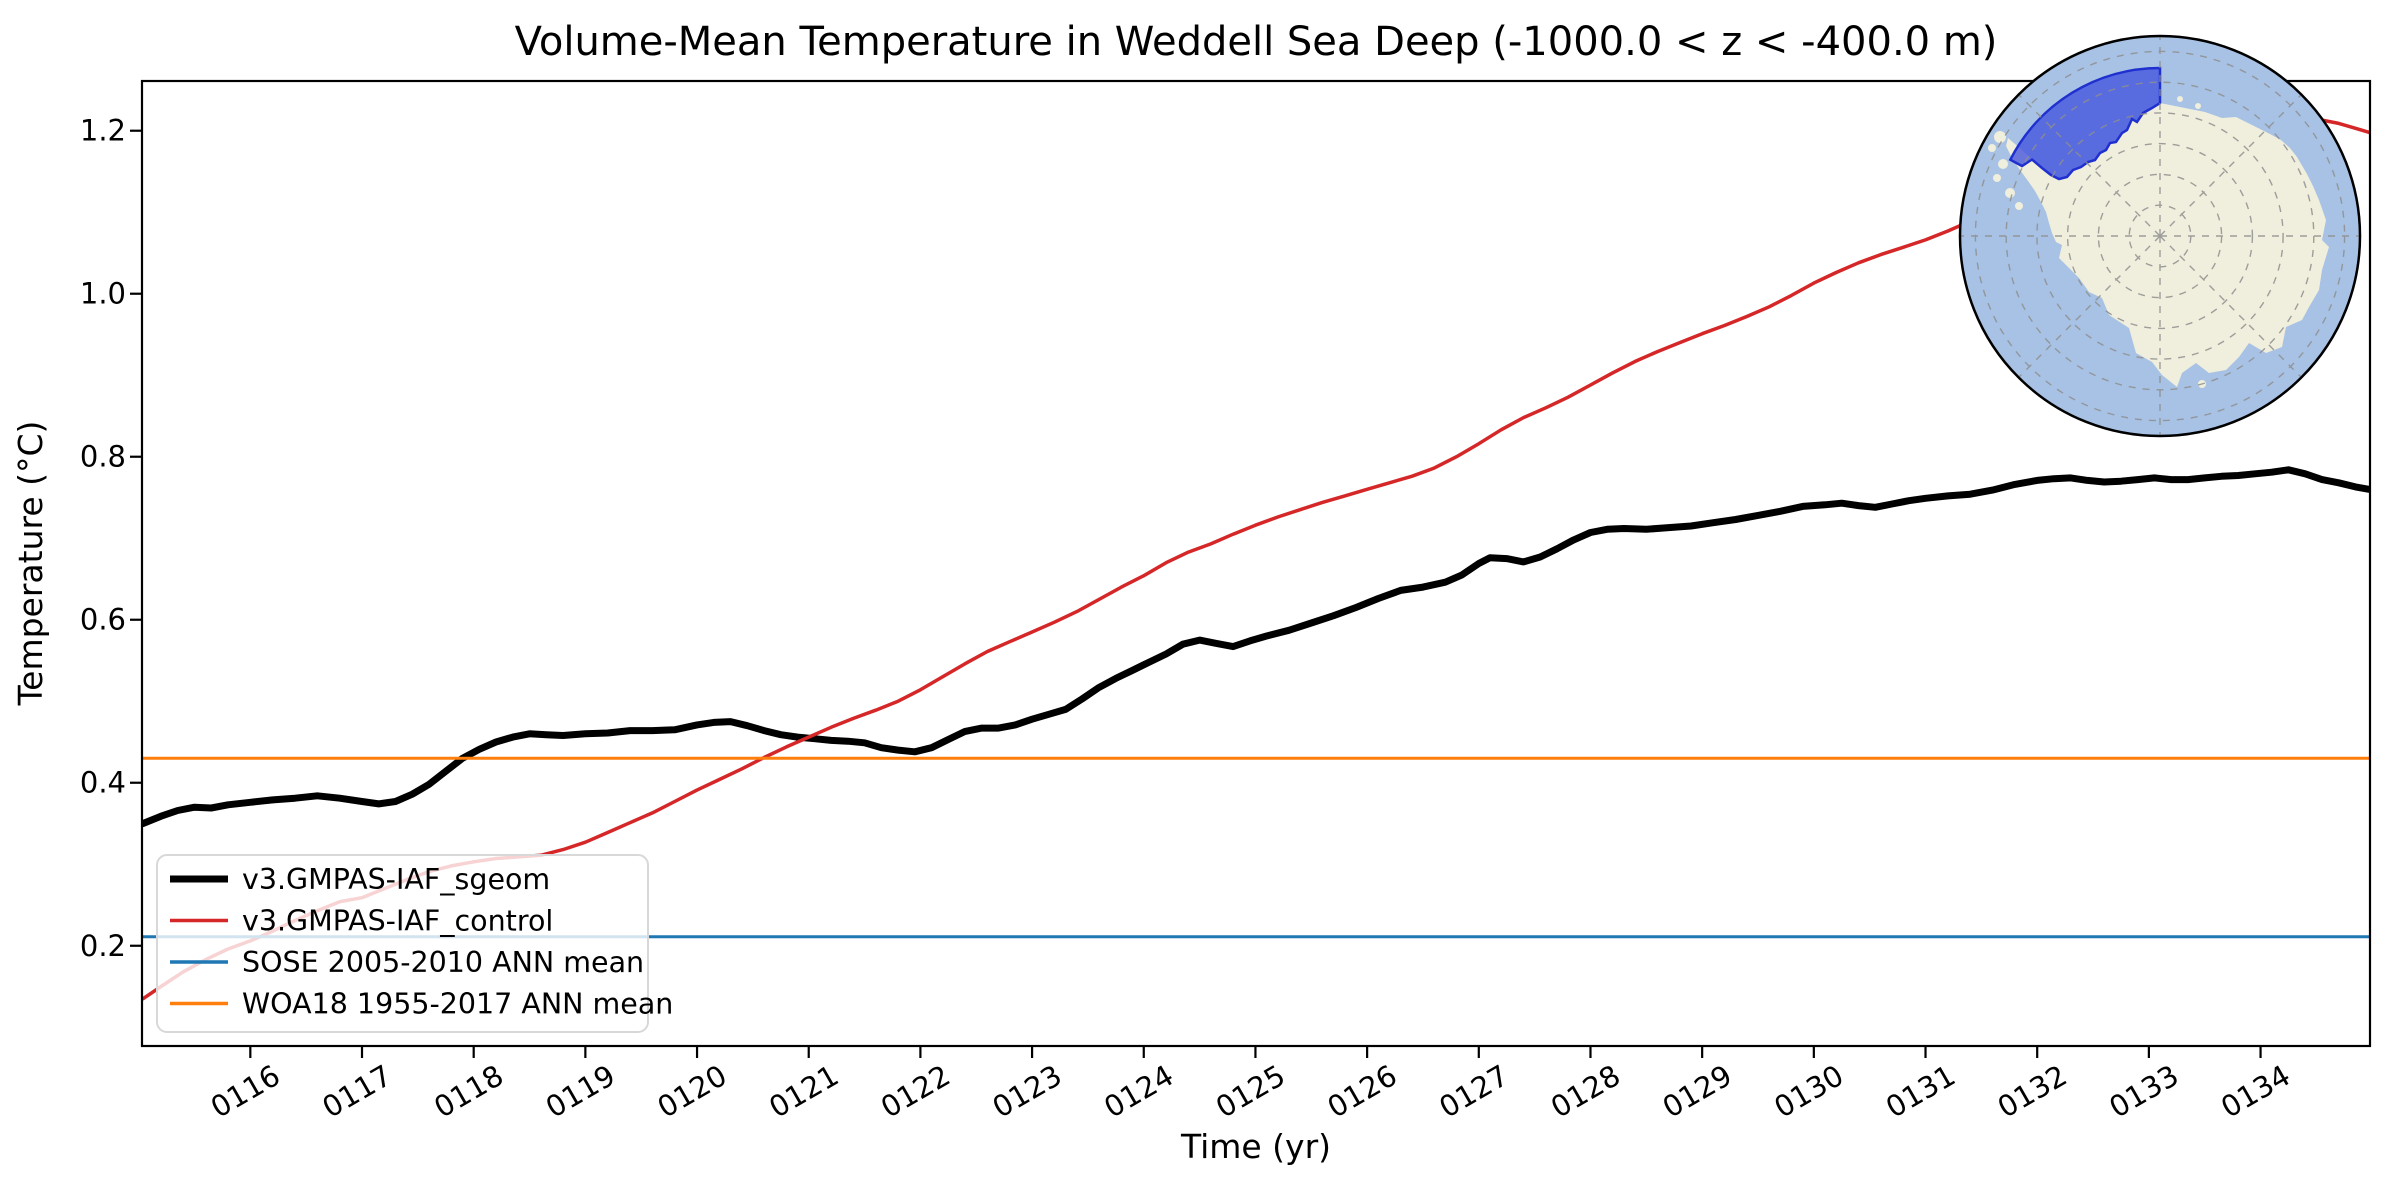 Image resolution: width=2400 pixels, height=1204 pixels. Describe the element at coordinates (1808, 1091) in the screenshot. I see `x-tick-label: 0130` at that location.